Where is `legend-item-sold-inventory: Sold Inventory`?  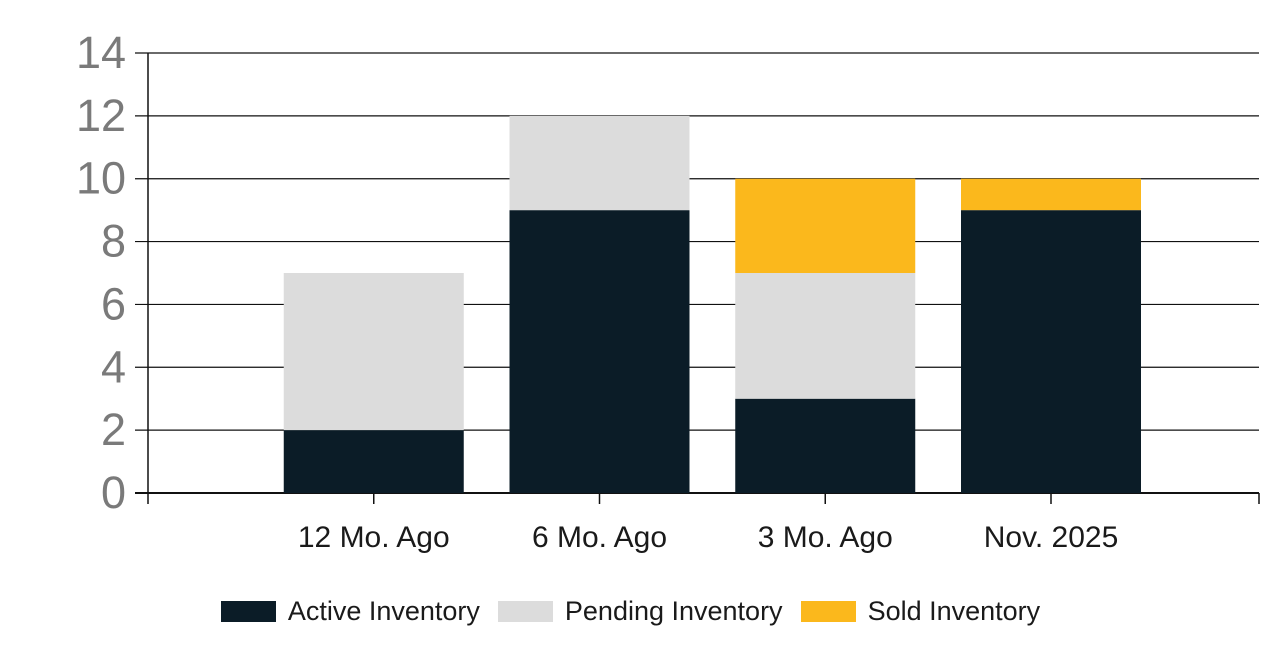 legend-item-sold-inventory: Sold Inventory is located at coordinates (920, 611).